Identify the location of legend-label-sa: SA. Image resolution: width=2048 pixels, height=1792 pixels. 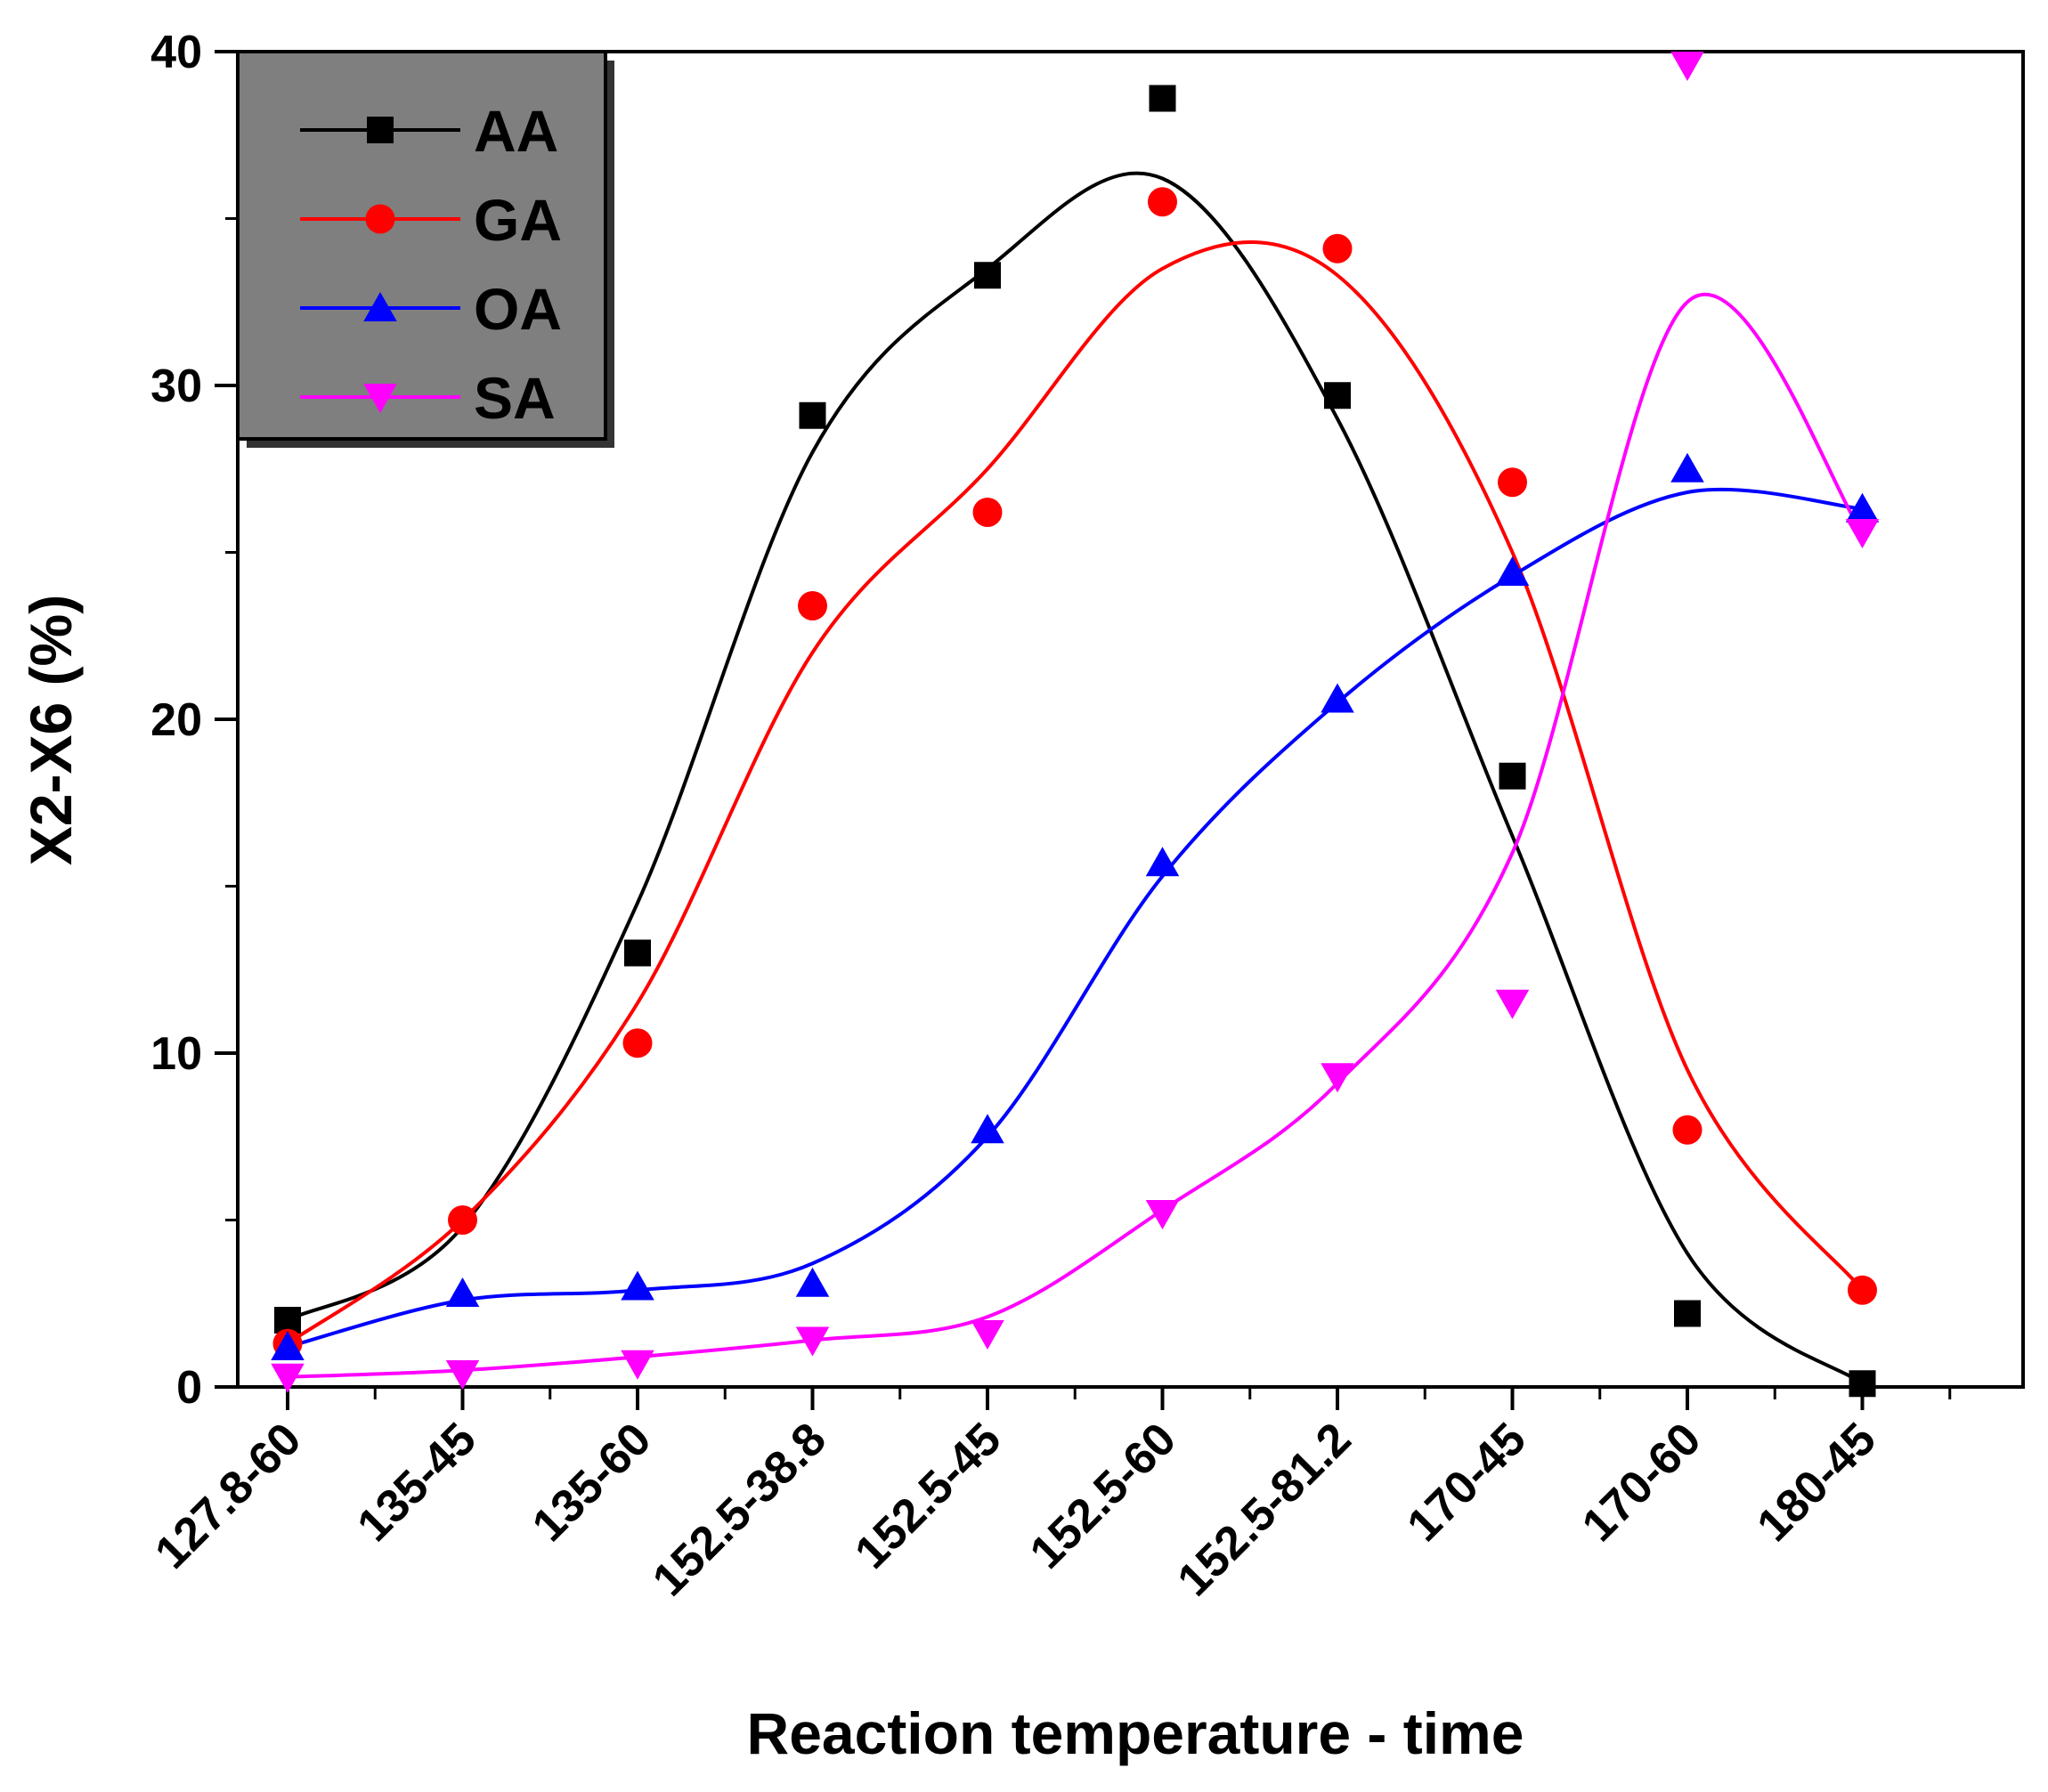
(515, 398).